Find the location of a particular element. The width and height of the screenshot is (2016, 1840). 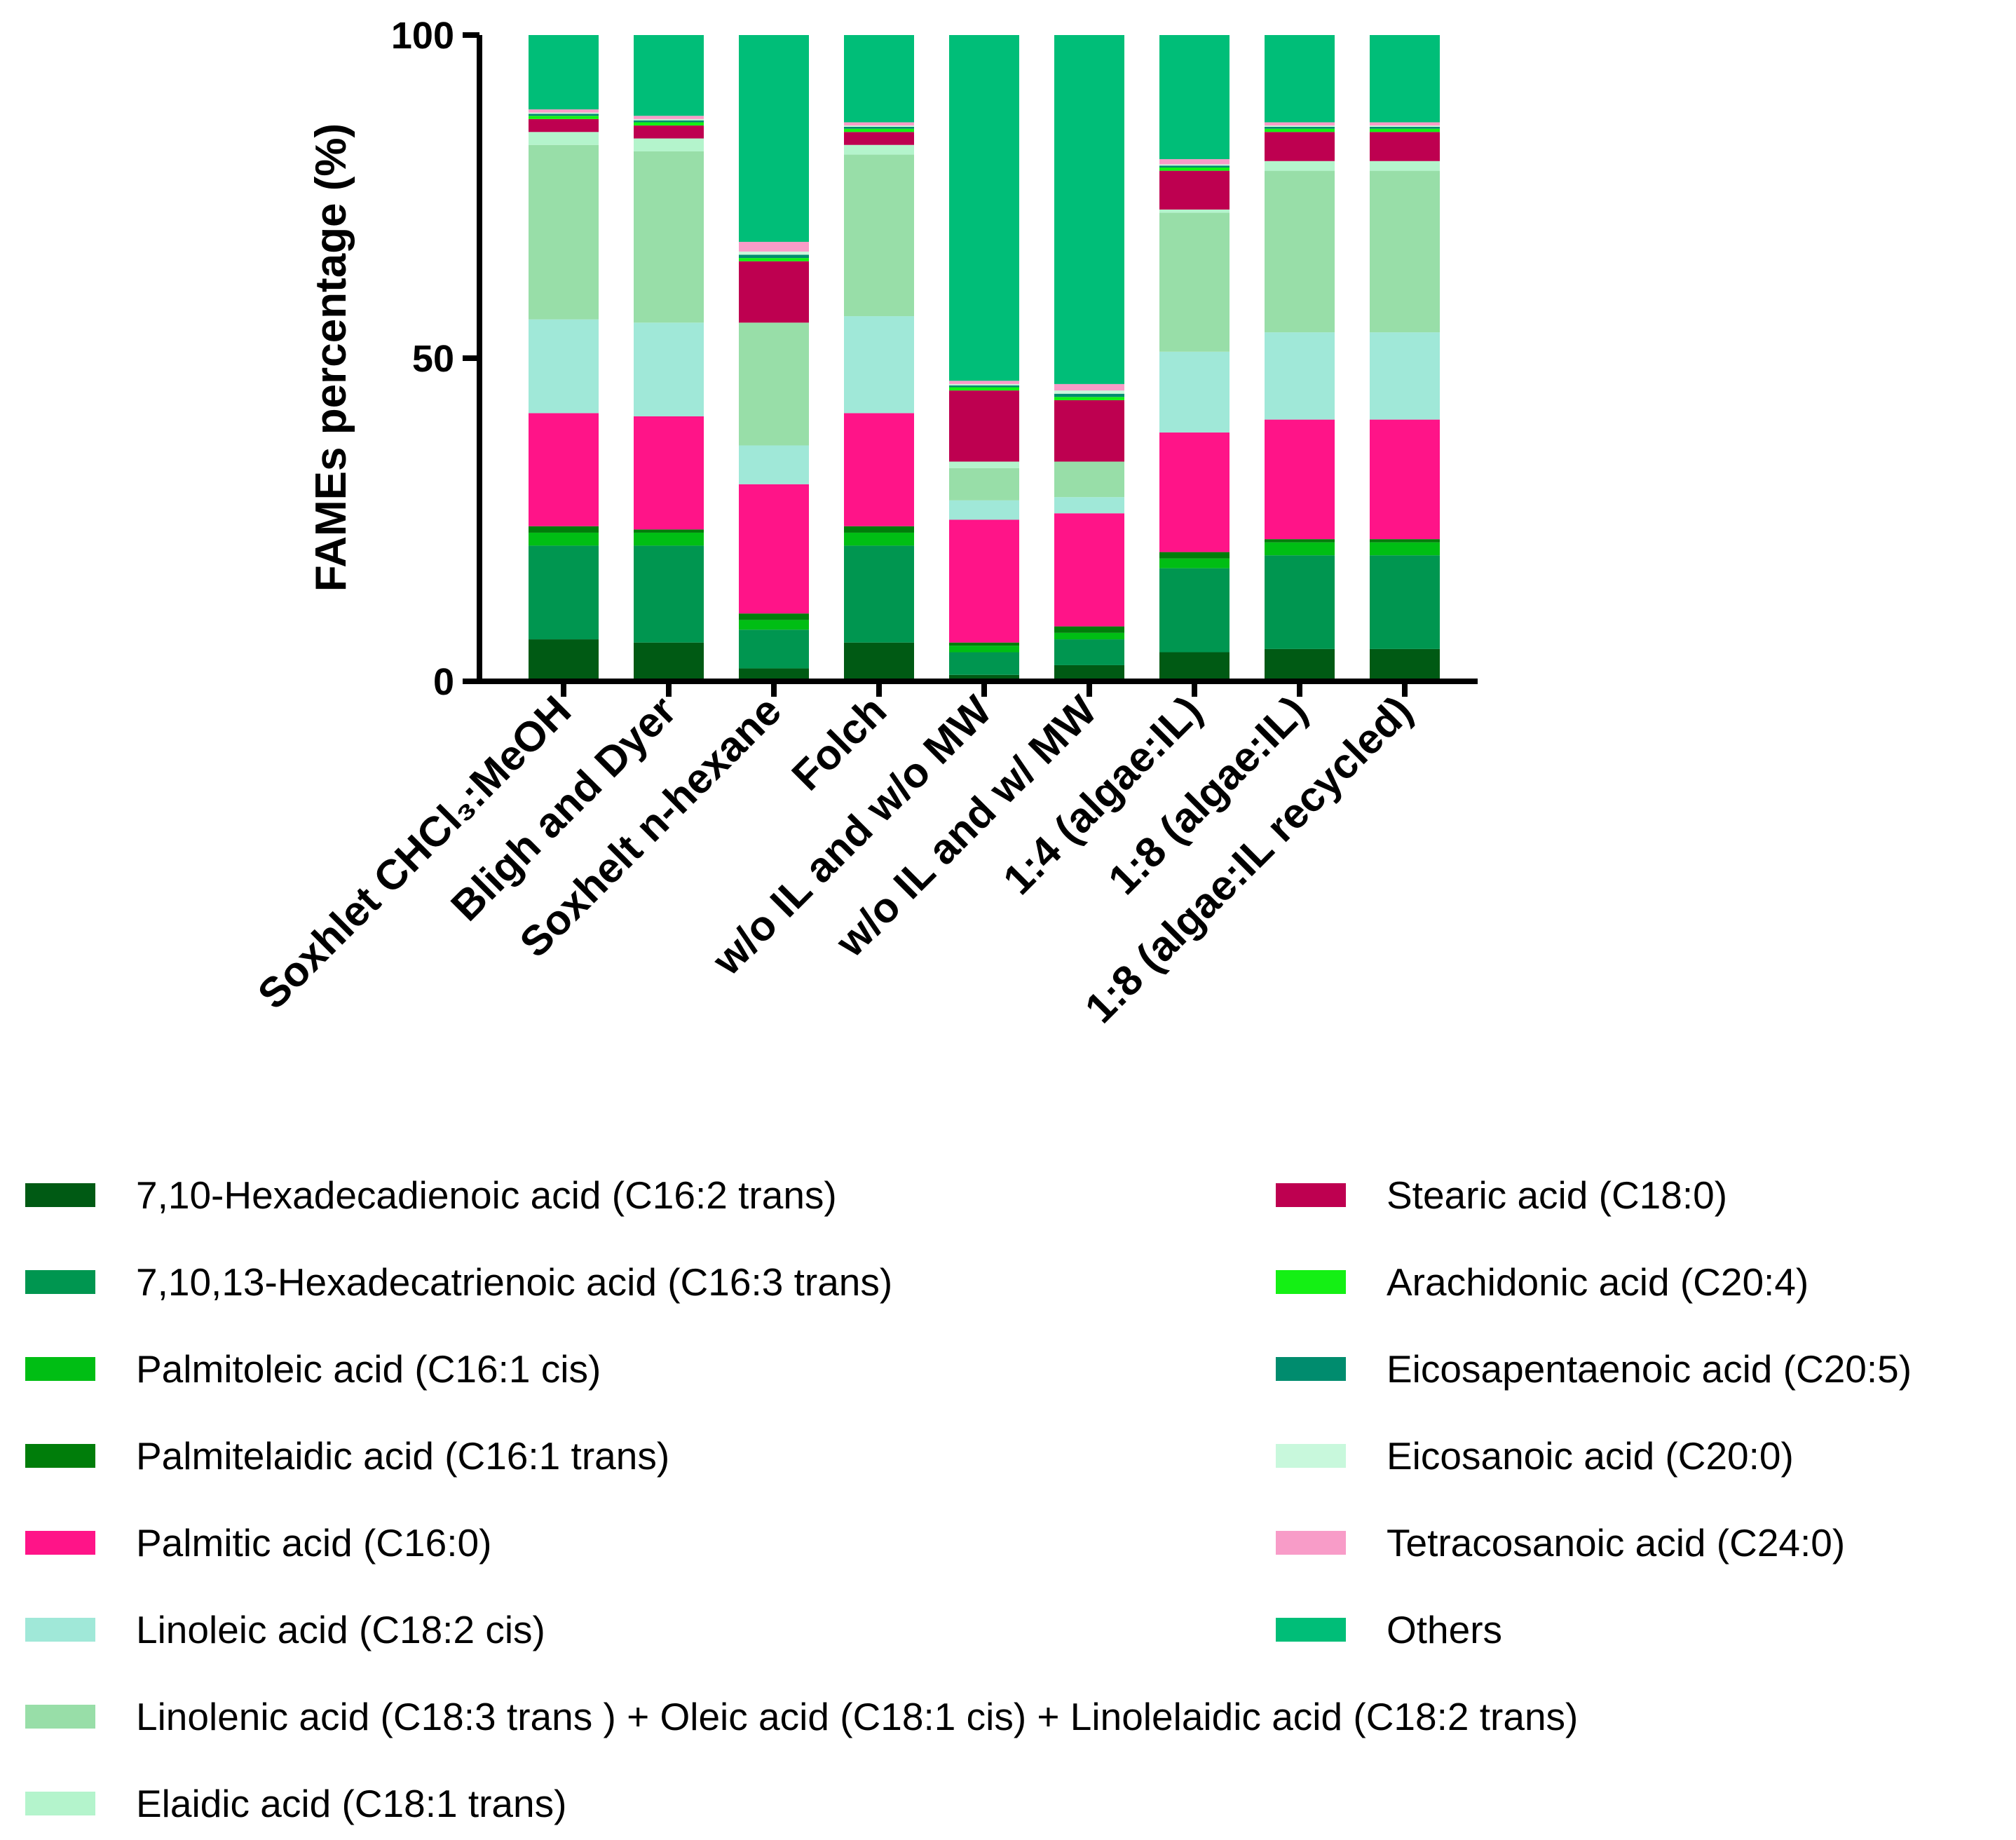

legend-item: Linoleic acid (C18:2 cis) is located at coordinates (285, 1630).